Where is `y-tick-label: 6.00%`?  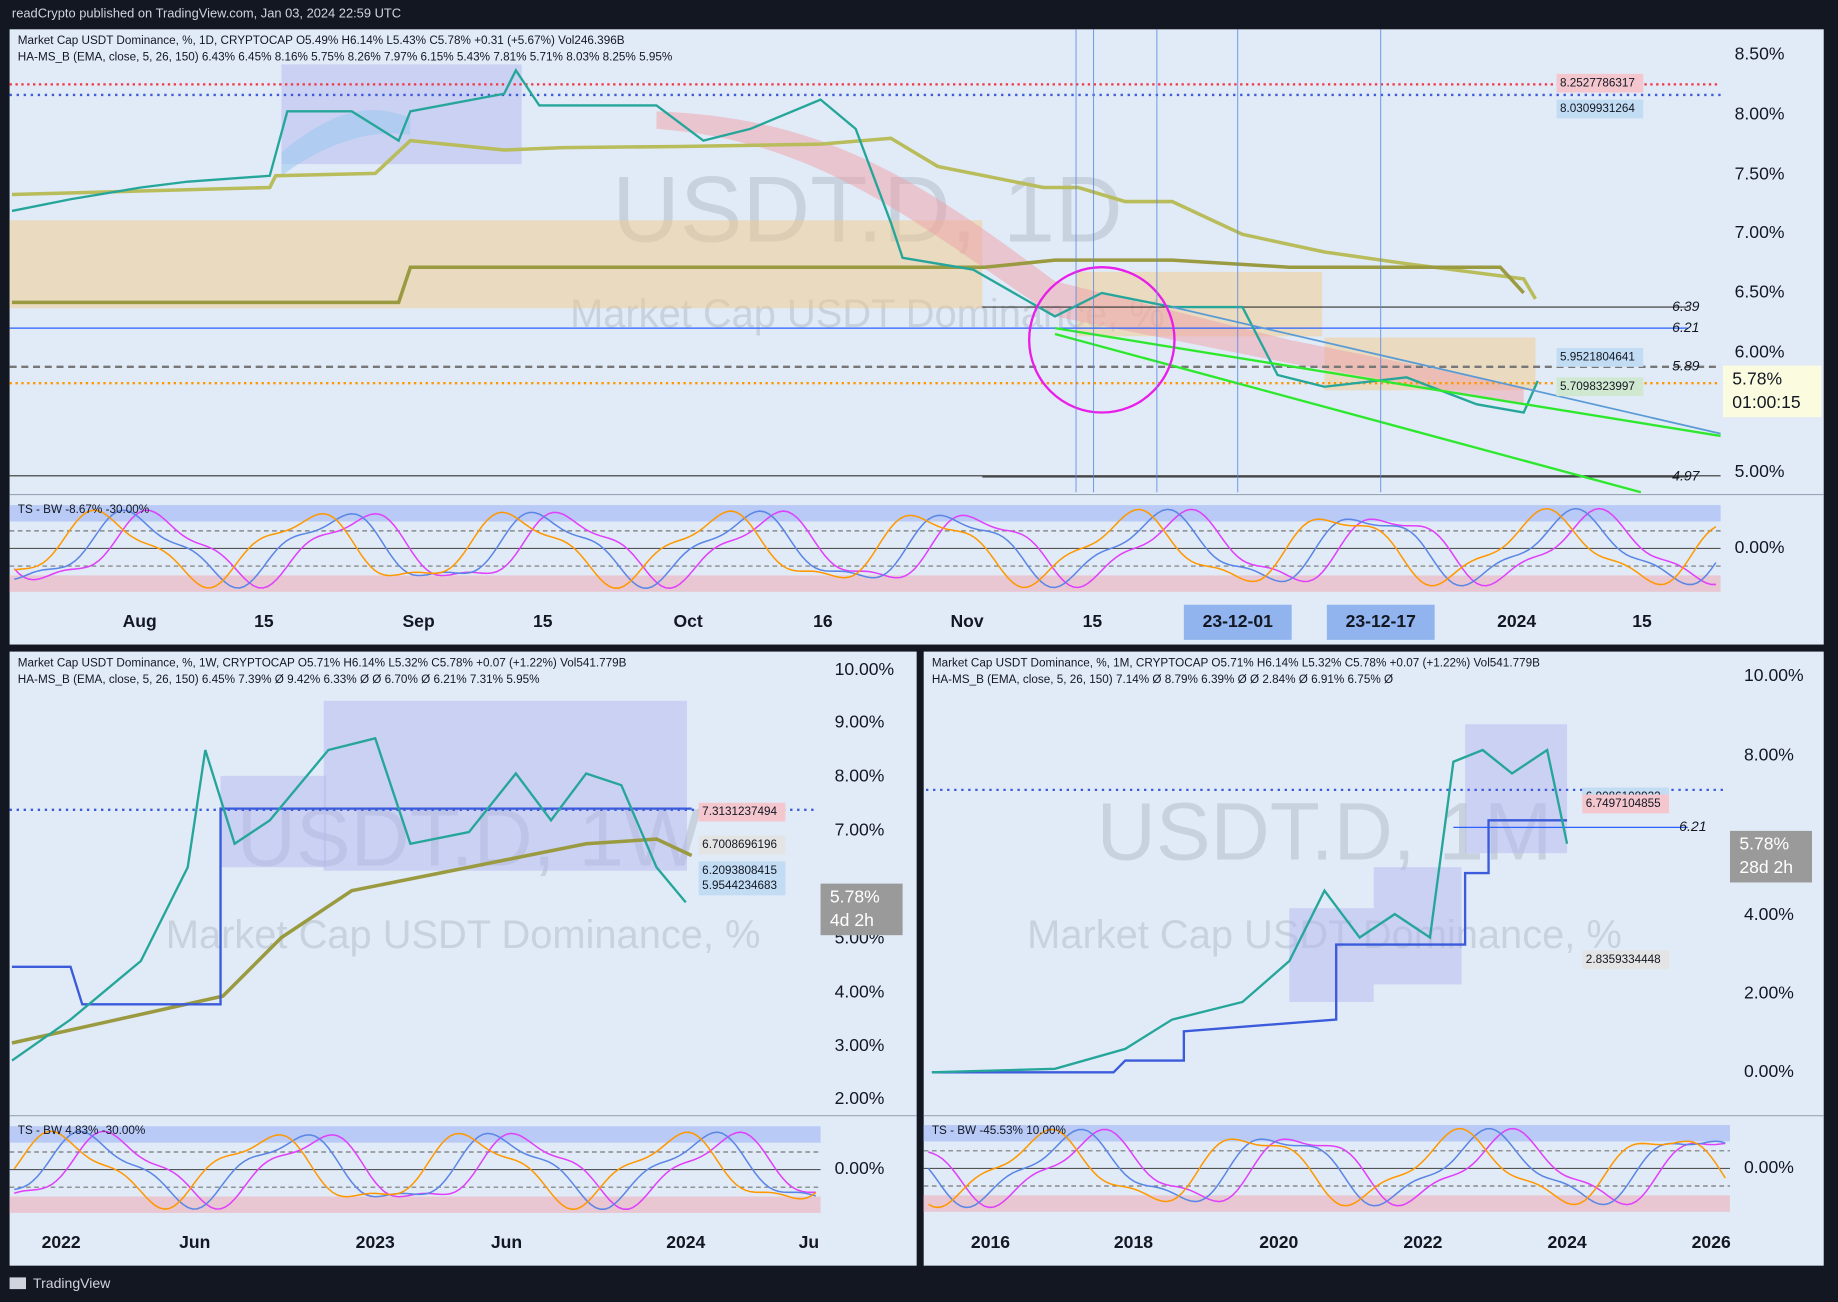 y-tick-label: 6.00% is located at coordinates (1760, 351).